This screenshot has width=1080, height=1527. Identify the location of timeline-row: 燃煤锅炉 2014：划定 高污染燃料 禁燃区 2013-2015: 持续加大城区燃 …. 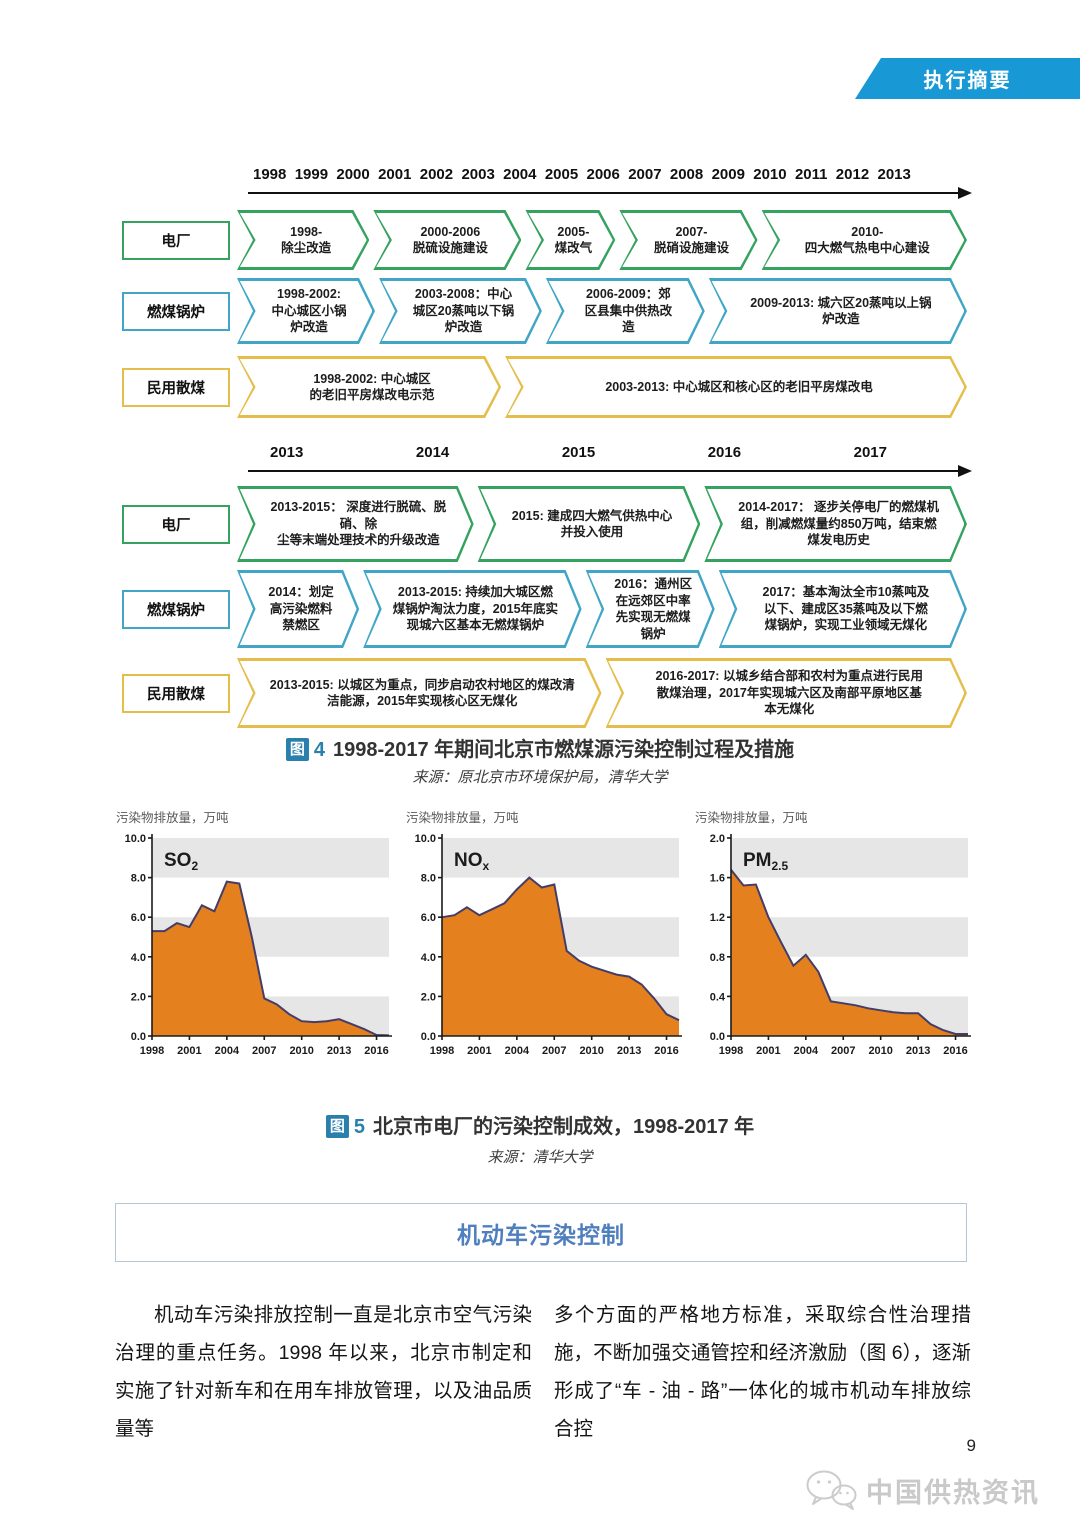
(541, 609).